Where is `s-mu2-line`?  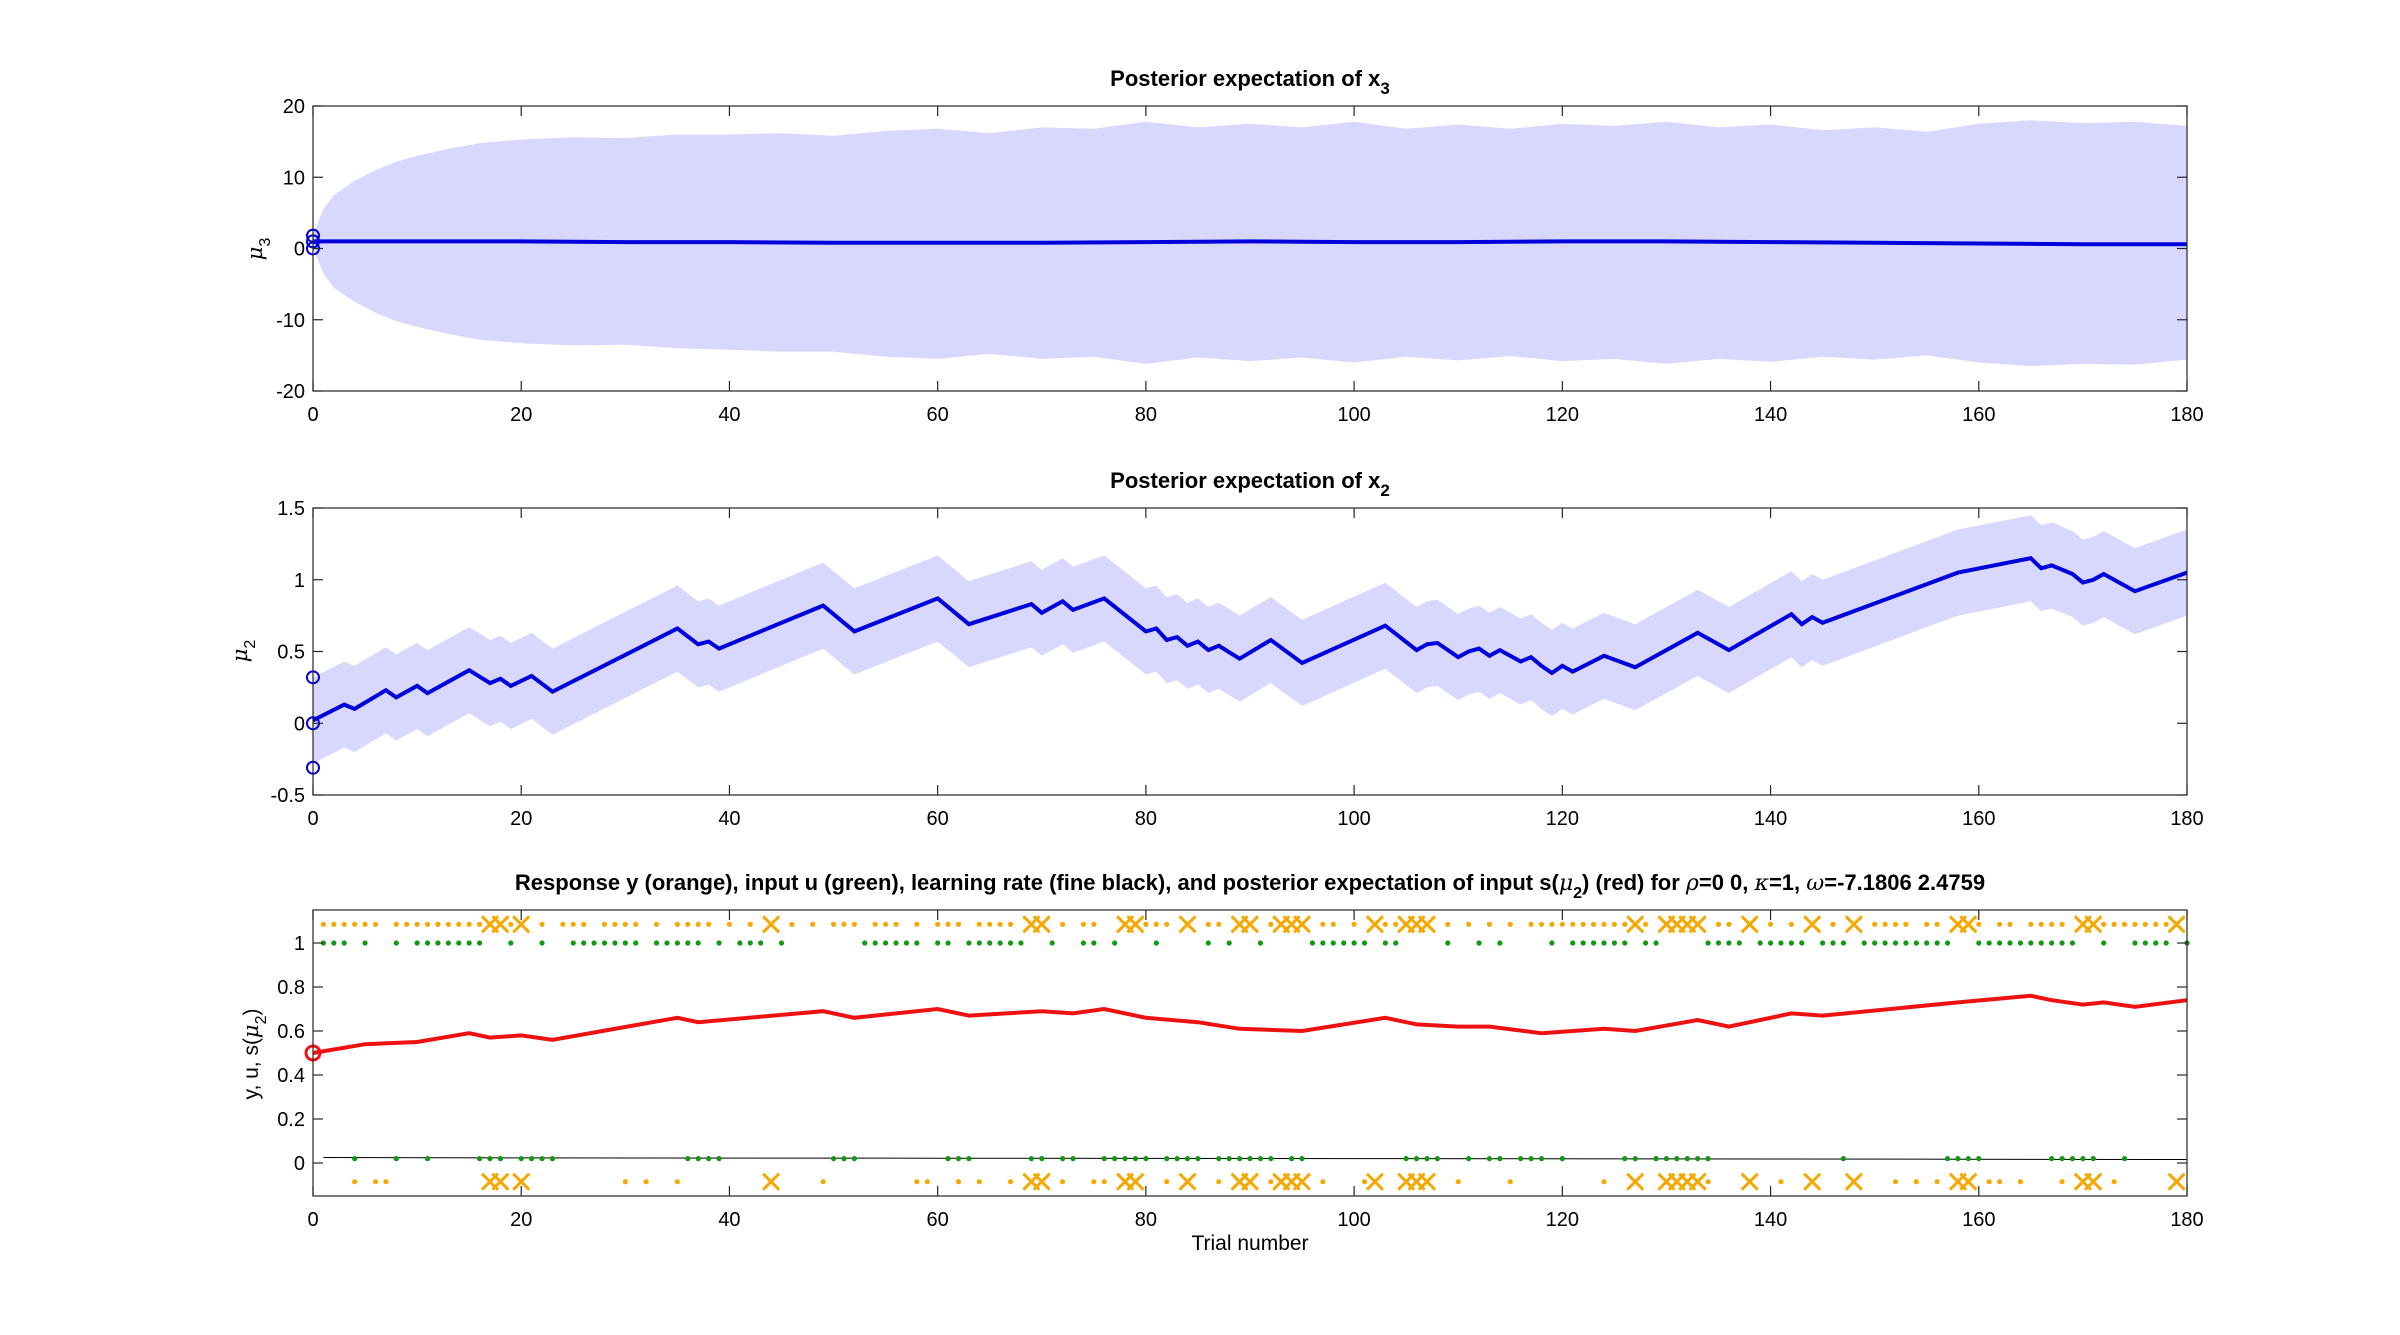
s-mu2-line is located at coordinates (1250, 1024).